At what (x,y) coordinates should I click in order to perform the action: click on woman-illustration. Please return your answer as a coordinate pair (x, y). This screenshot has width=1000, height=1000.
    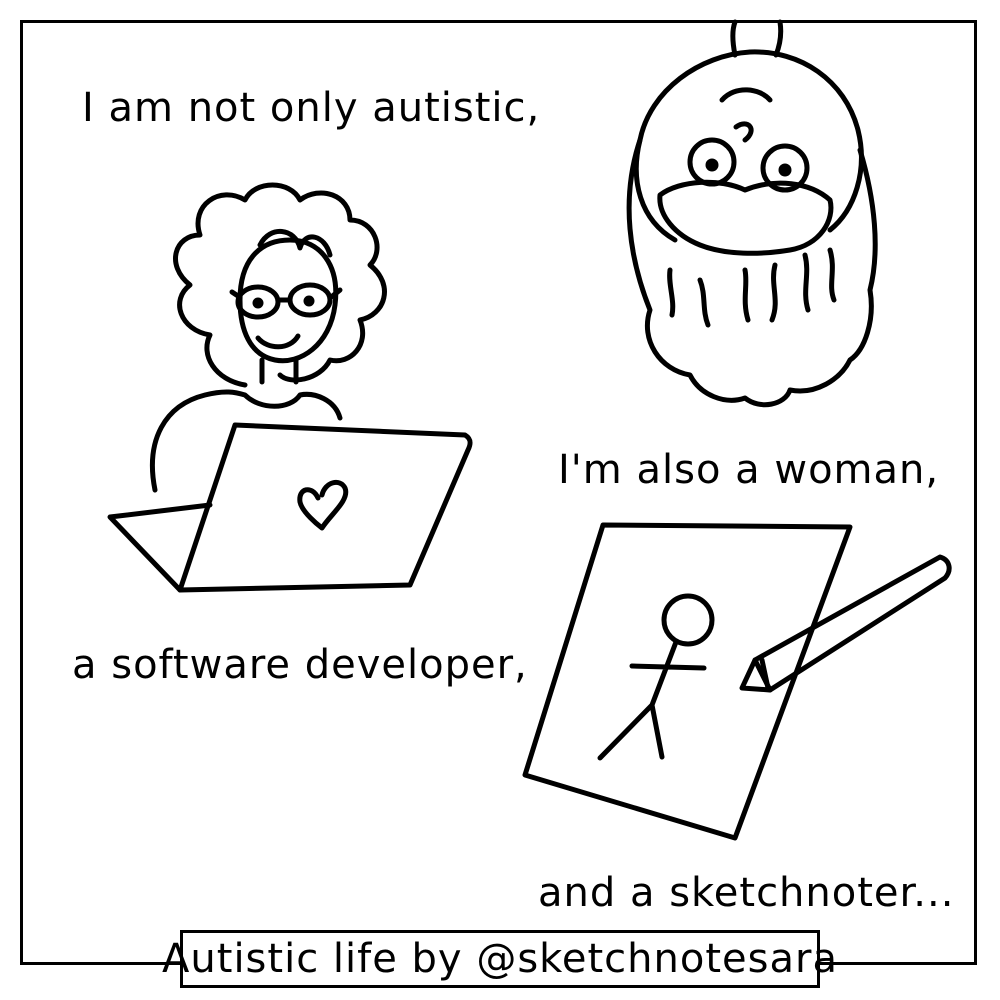
    Looking at the image, I should click on (752, 213).